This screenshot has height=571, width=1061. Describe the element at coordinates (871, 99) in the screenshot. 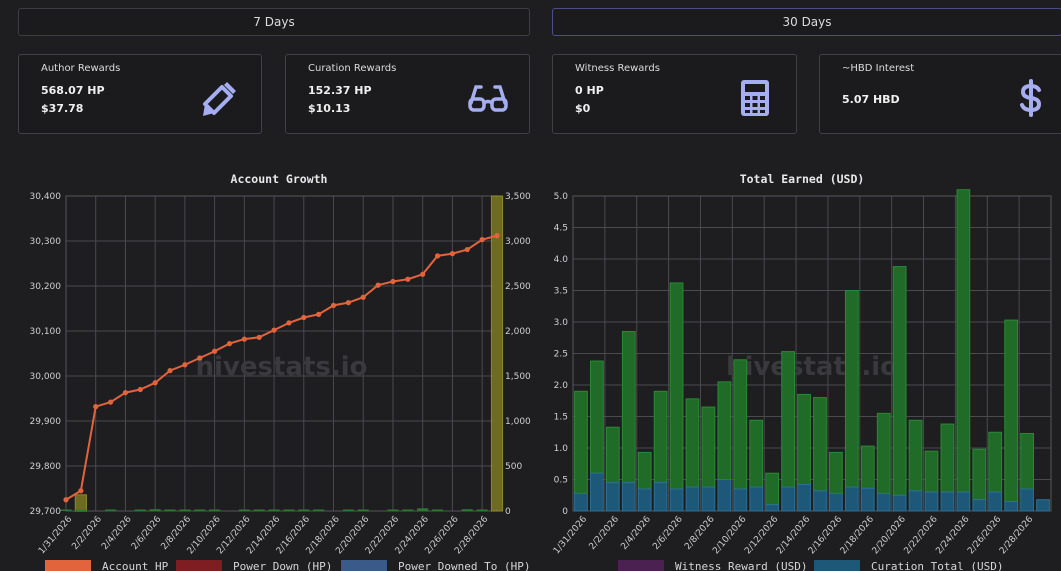

I see `card-value-hbd: 5.07 HBD` at that location.